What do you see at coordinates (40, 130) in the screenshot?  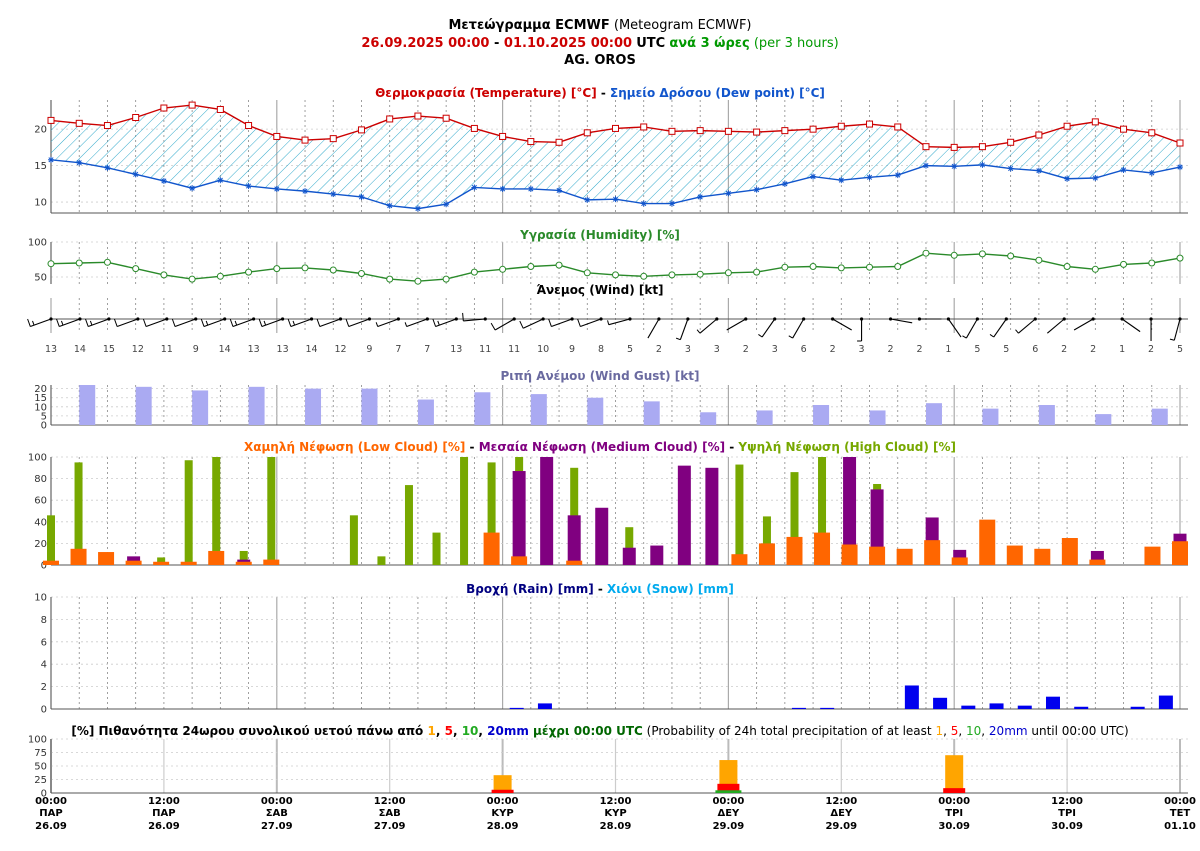 I see `temperature-tick-label: 20` at bounding box center [40, 130].